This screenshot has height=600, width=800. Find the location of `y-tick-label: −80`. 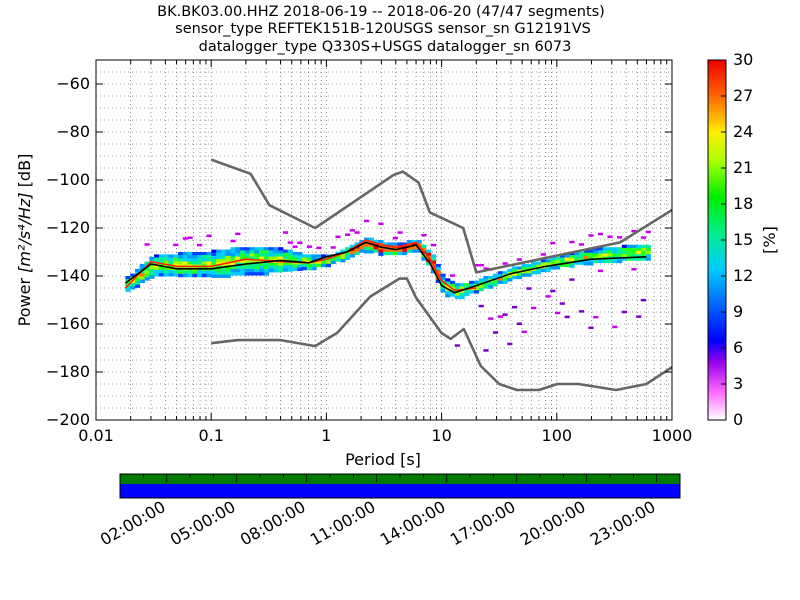

y-tick-label: −80 is located at coordinates (73, 131).